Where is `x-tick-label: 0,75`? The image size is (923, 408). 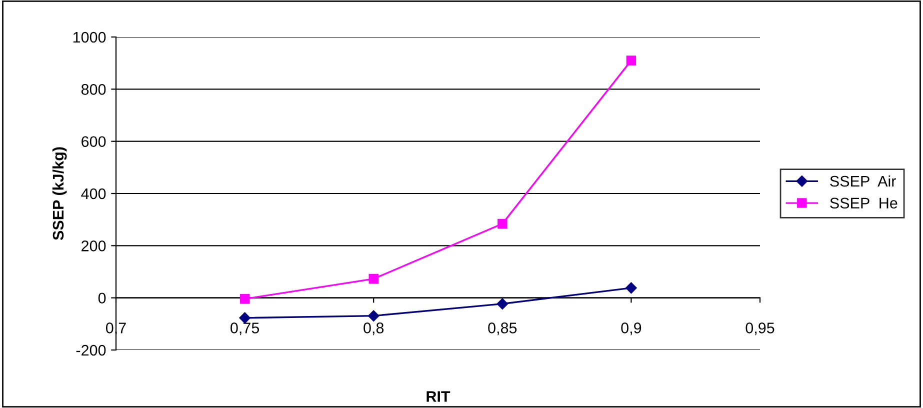
x-tick-label: 0,75 is located at coordinates (245, 329).